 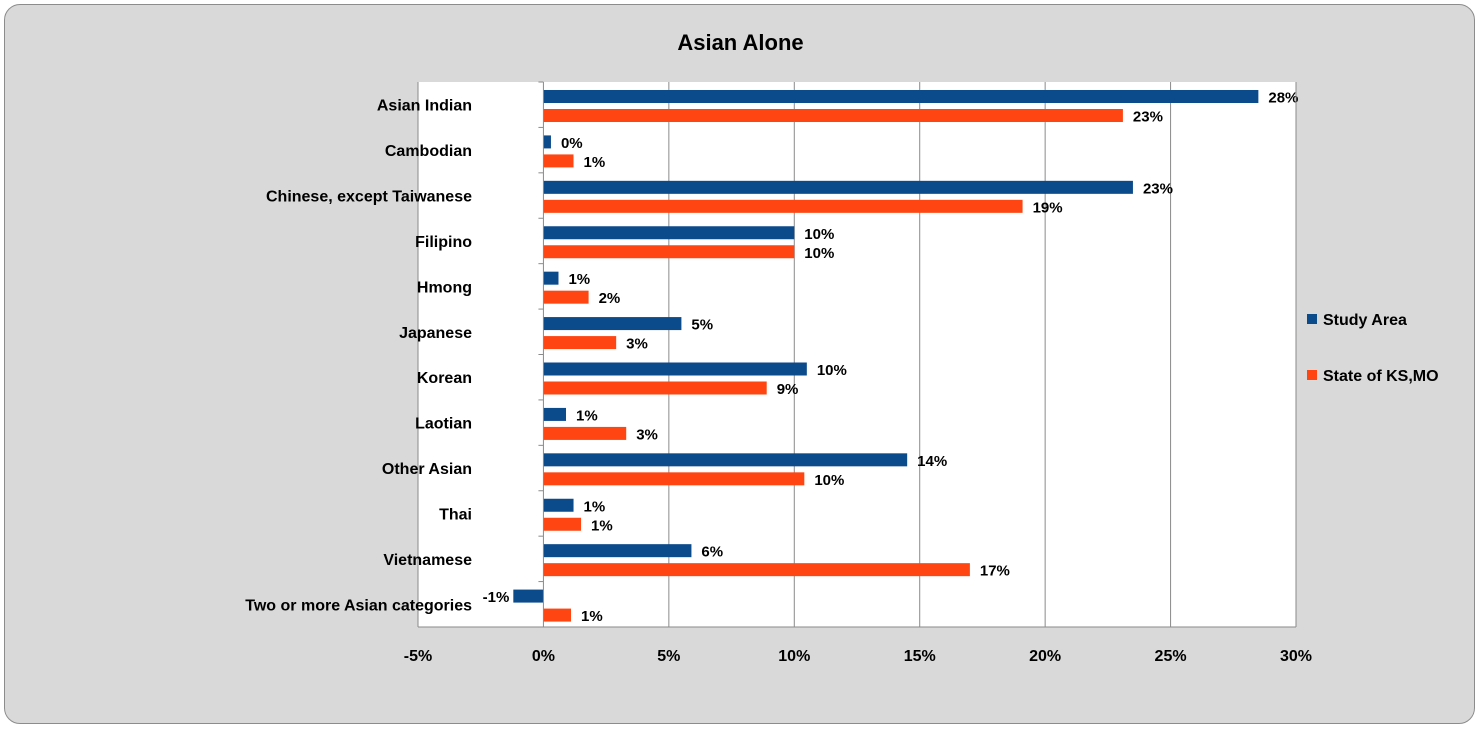 I want to click on category-label: Two or more Asian categories, so click(x=358, y=605).